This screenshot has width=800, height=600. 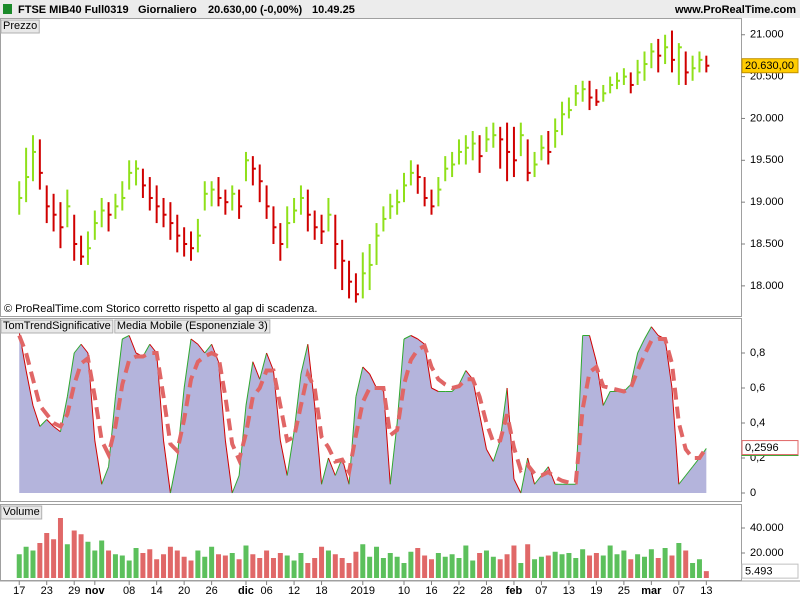 I want to click on x-tick-label: 28, so click(x=486, y=591).